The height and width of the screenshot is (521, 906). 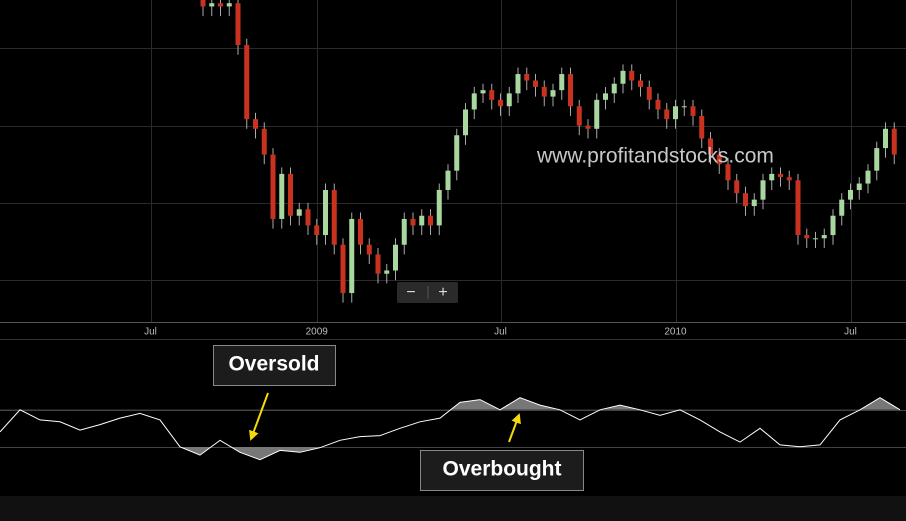 I want to click on annotation-text: Overbought, so click(x=502, y=469).